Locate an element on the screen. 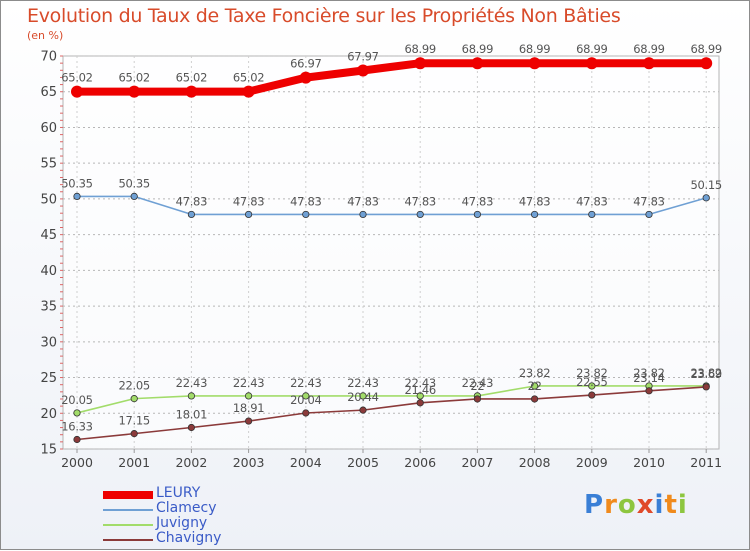 This screenshot has width=750, height=551. y-tick-label-55: 55 is located at coordinates (48, 164).